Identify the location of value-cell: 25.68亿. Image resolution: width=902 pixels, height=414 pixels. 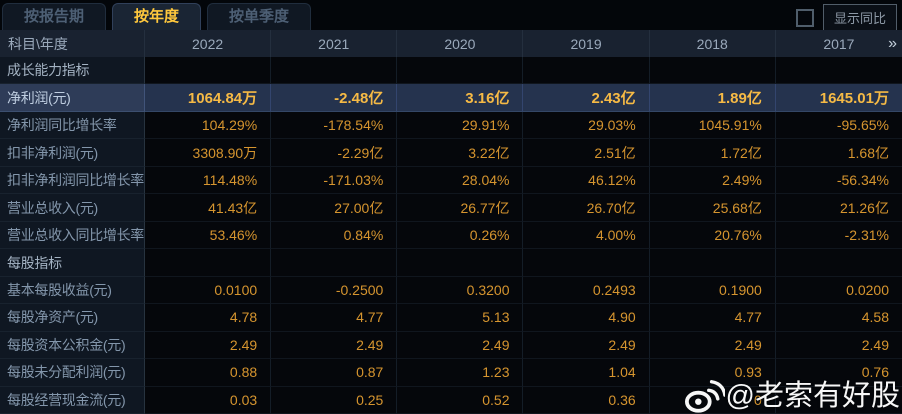
(712, 208).